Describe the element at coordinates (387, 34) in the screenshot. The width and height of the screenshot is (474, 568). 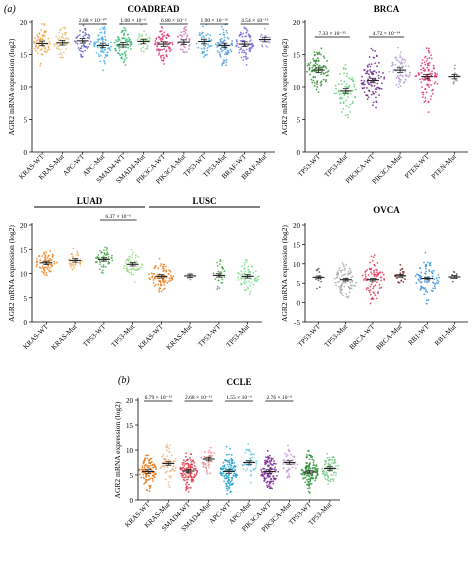
I see `comparison-label: 4.72 × 10⁻¹⁴` at that location.